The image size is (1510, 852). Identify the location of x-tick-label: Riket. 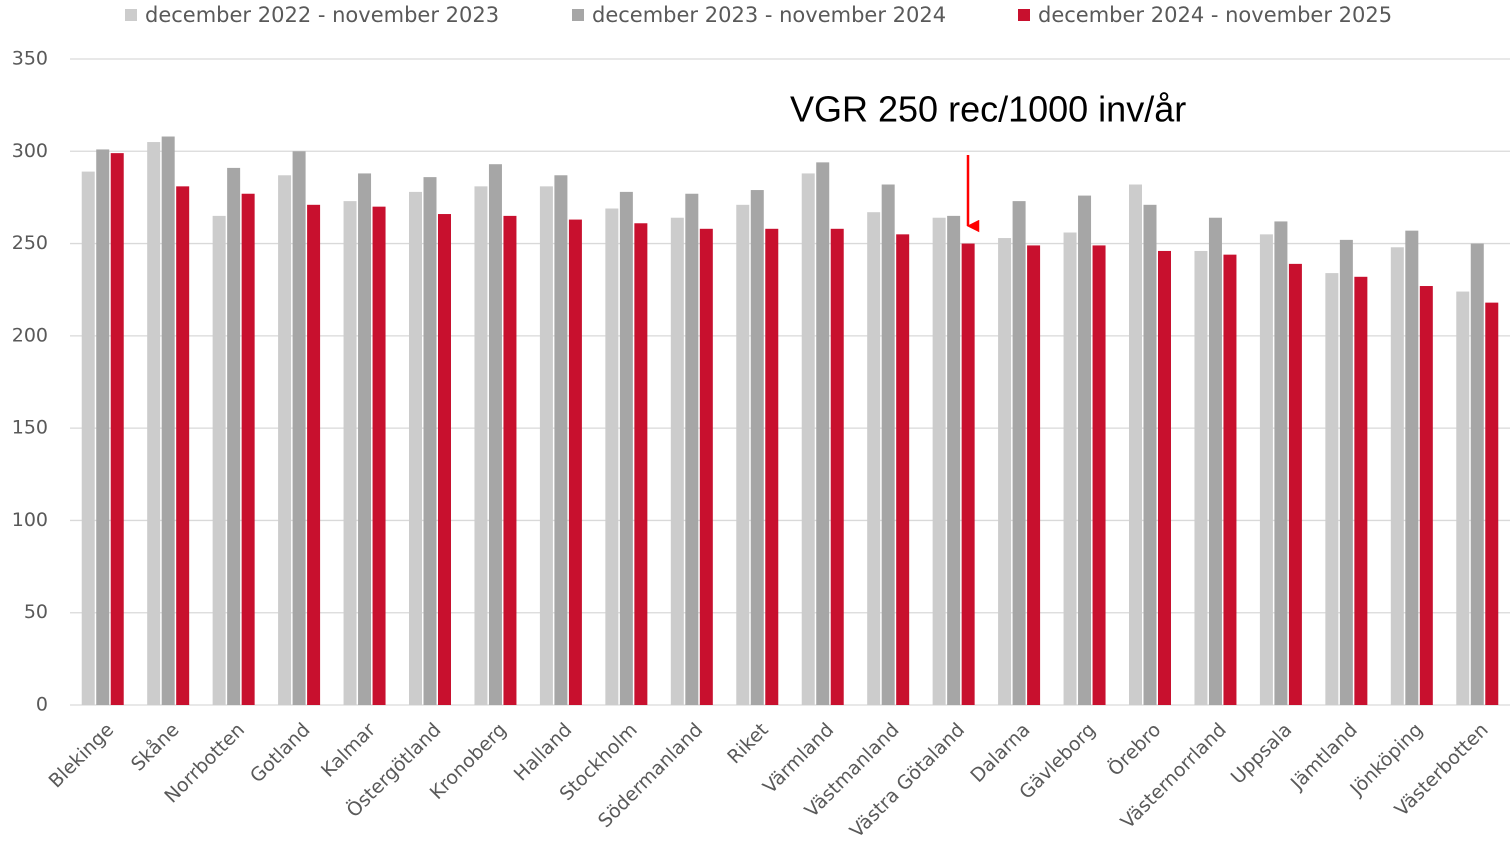
(747, 743).